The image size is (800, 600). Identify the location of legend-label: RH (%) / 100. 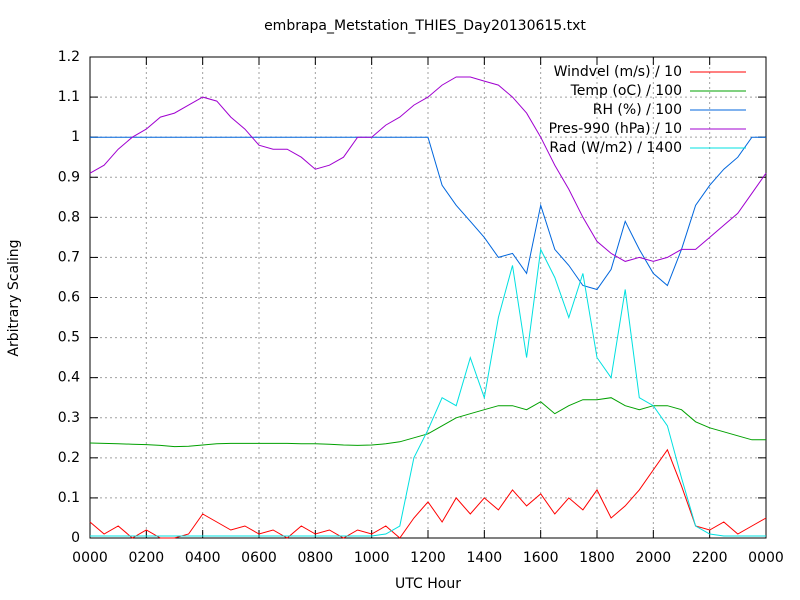
(637, 110).